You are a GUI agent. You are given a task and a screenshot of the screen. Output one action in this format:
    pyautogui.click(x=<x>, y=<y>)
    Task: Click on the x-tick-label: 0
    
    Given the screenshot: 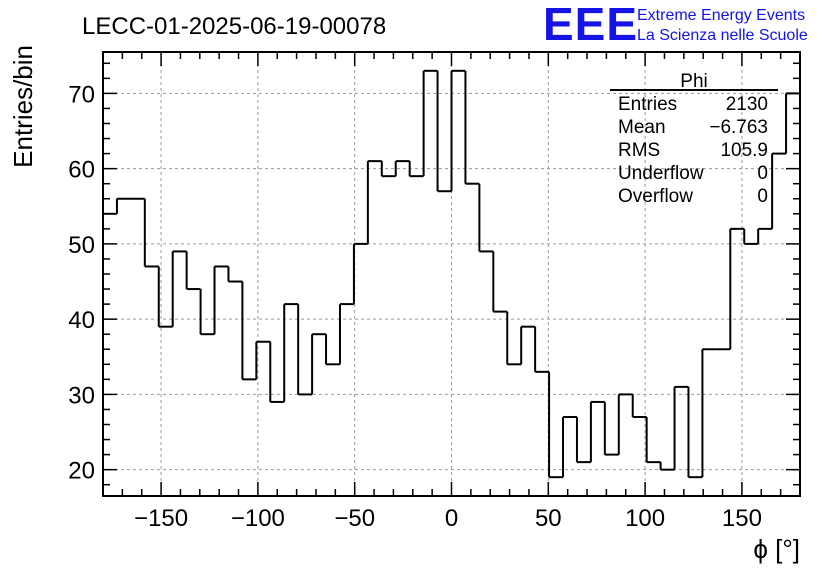 What is the action you would take?
    pyautogui.click(x=451, y=518)
    